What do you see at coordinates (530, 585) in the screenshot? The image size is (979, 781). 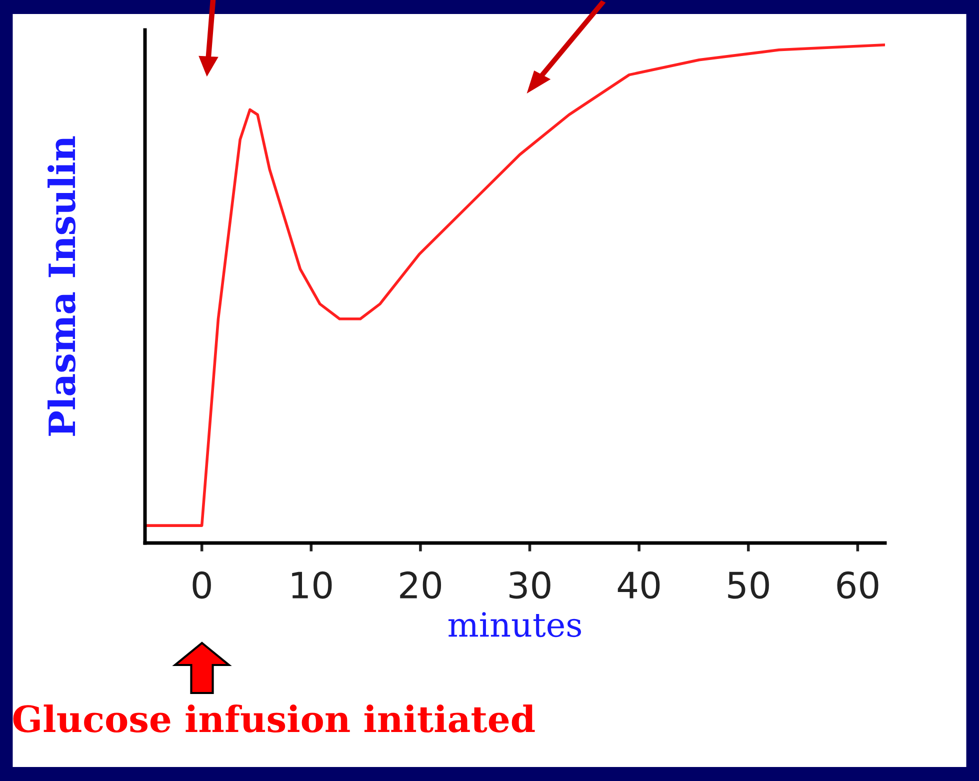 I see `x-tick-label: 30` at bounding box center [530, 585].